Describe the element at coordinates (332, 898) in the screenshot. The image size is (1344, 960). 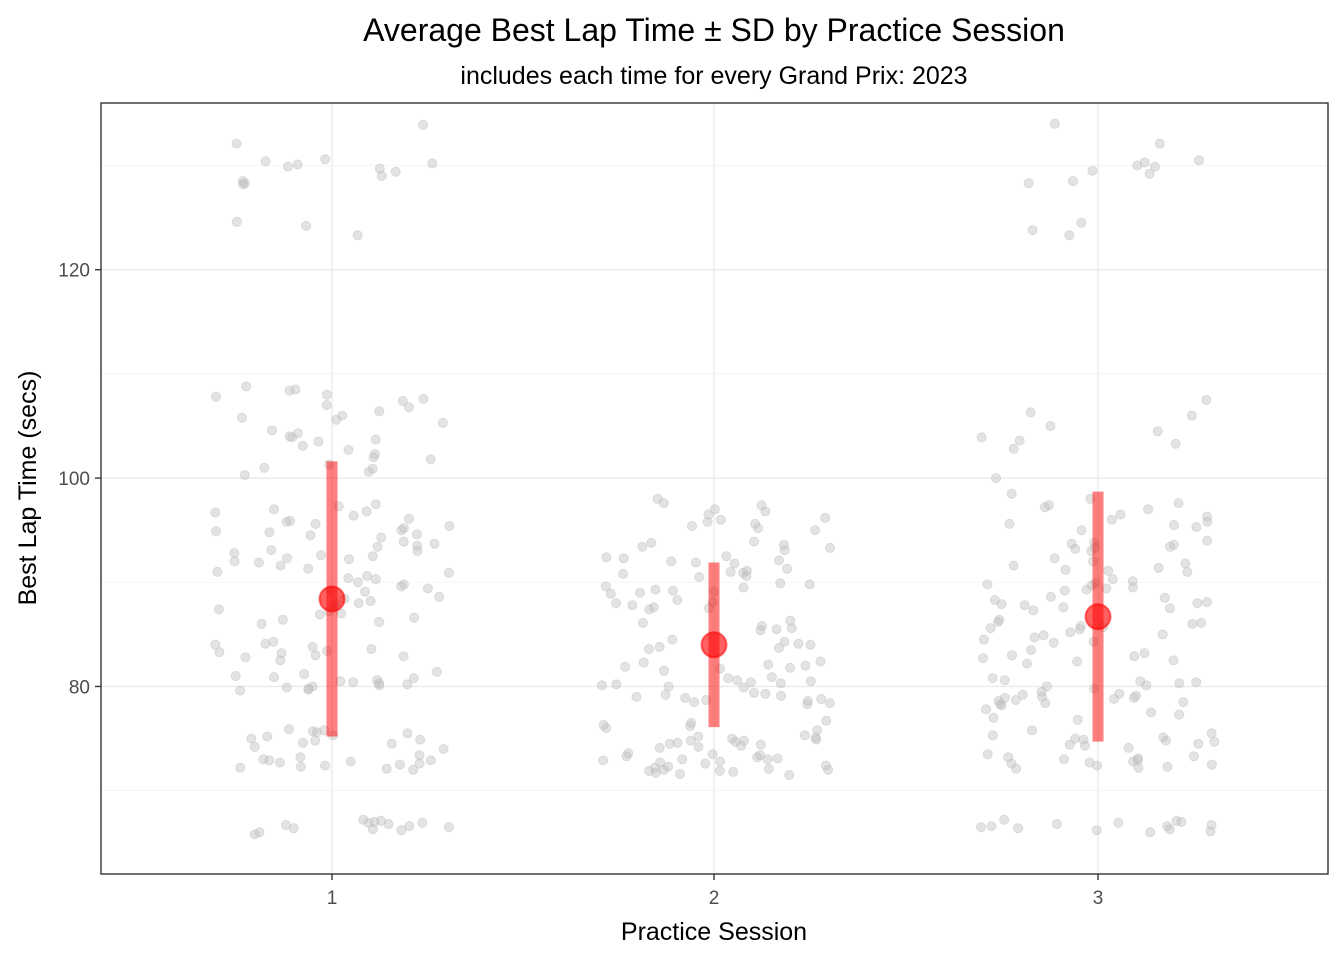
I see `x-tick-label: 1` at that location.